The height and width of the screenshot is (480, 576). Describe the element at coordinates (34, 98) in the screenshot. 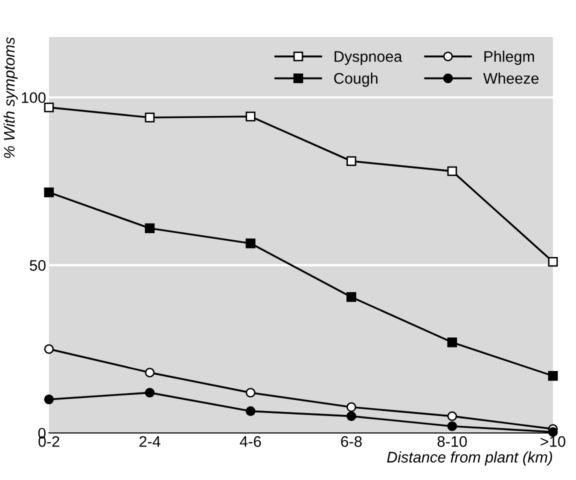

I see `y-tick-label: 100` at that location.